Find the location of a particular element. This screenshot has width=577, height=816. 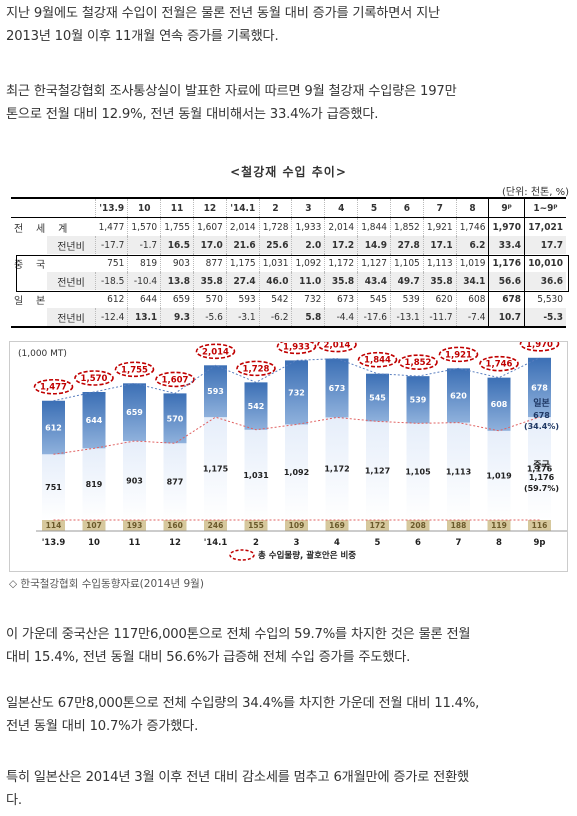

table-cell: 17.7 is located at coordinates (545, 245).